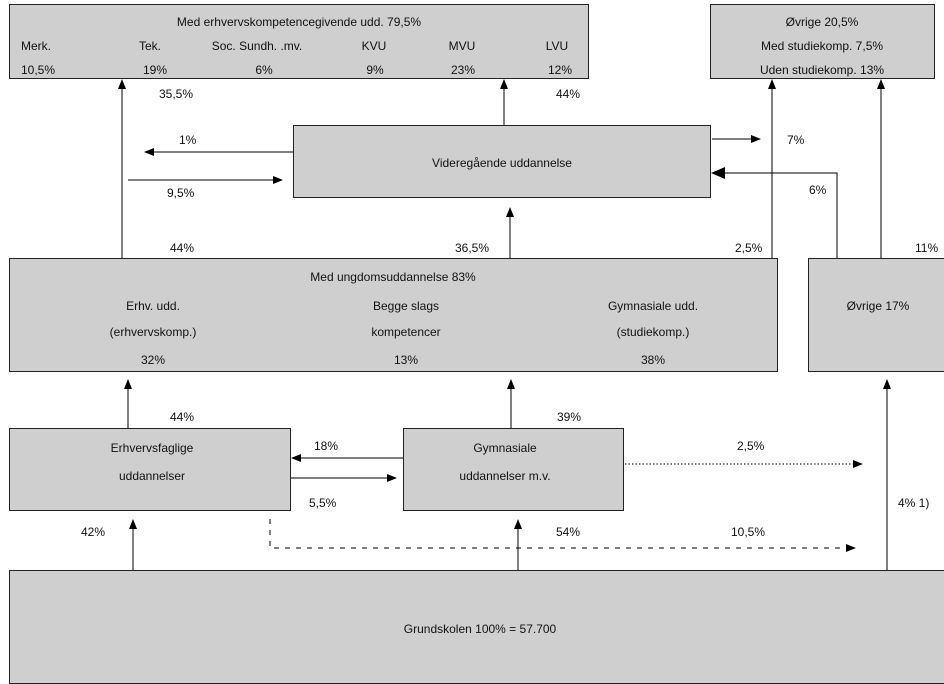  What do you see at coordinates (93, 532) in the screenshot?
I see `flow-label-grund-to-erhv: 42%` at bounding box center [93, 532].